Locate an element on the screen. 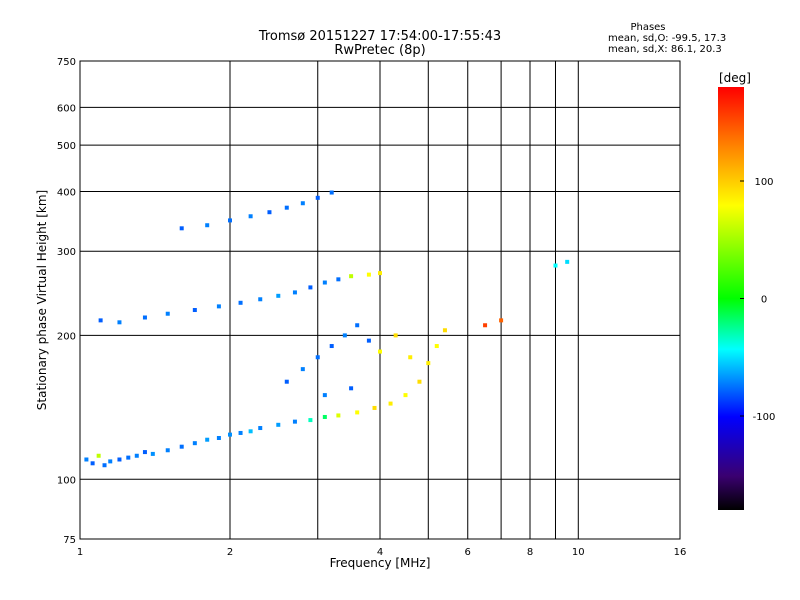 Image resolution: width=800 pixels, height=600 pixels. x-tick-label: 10 is located at coordinates (578, 552).